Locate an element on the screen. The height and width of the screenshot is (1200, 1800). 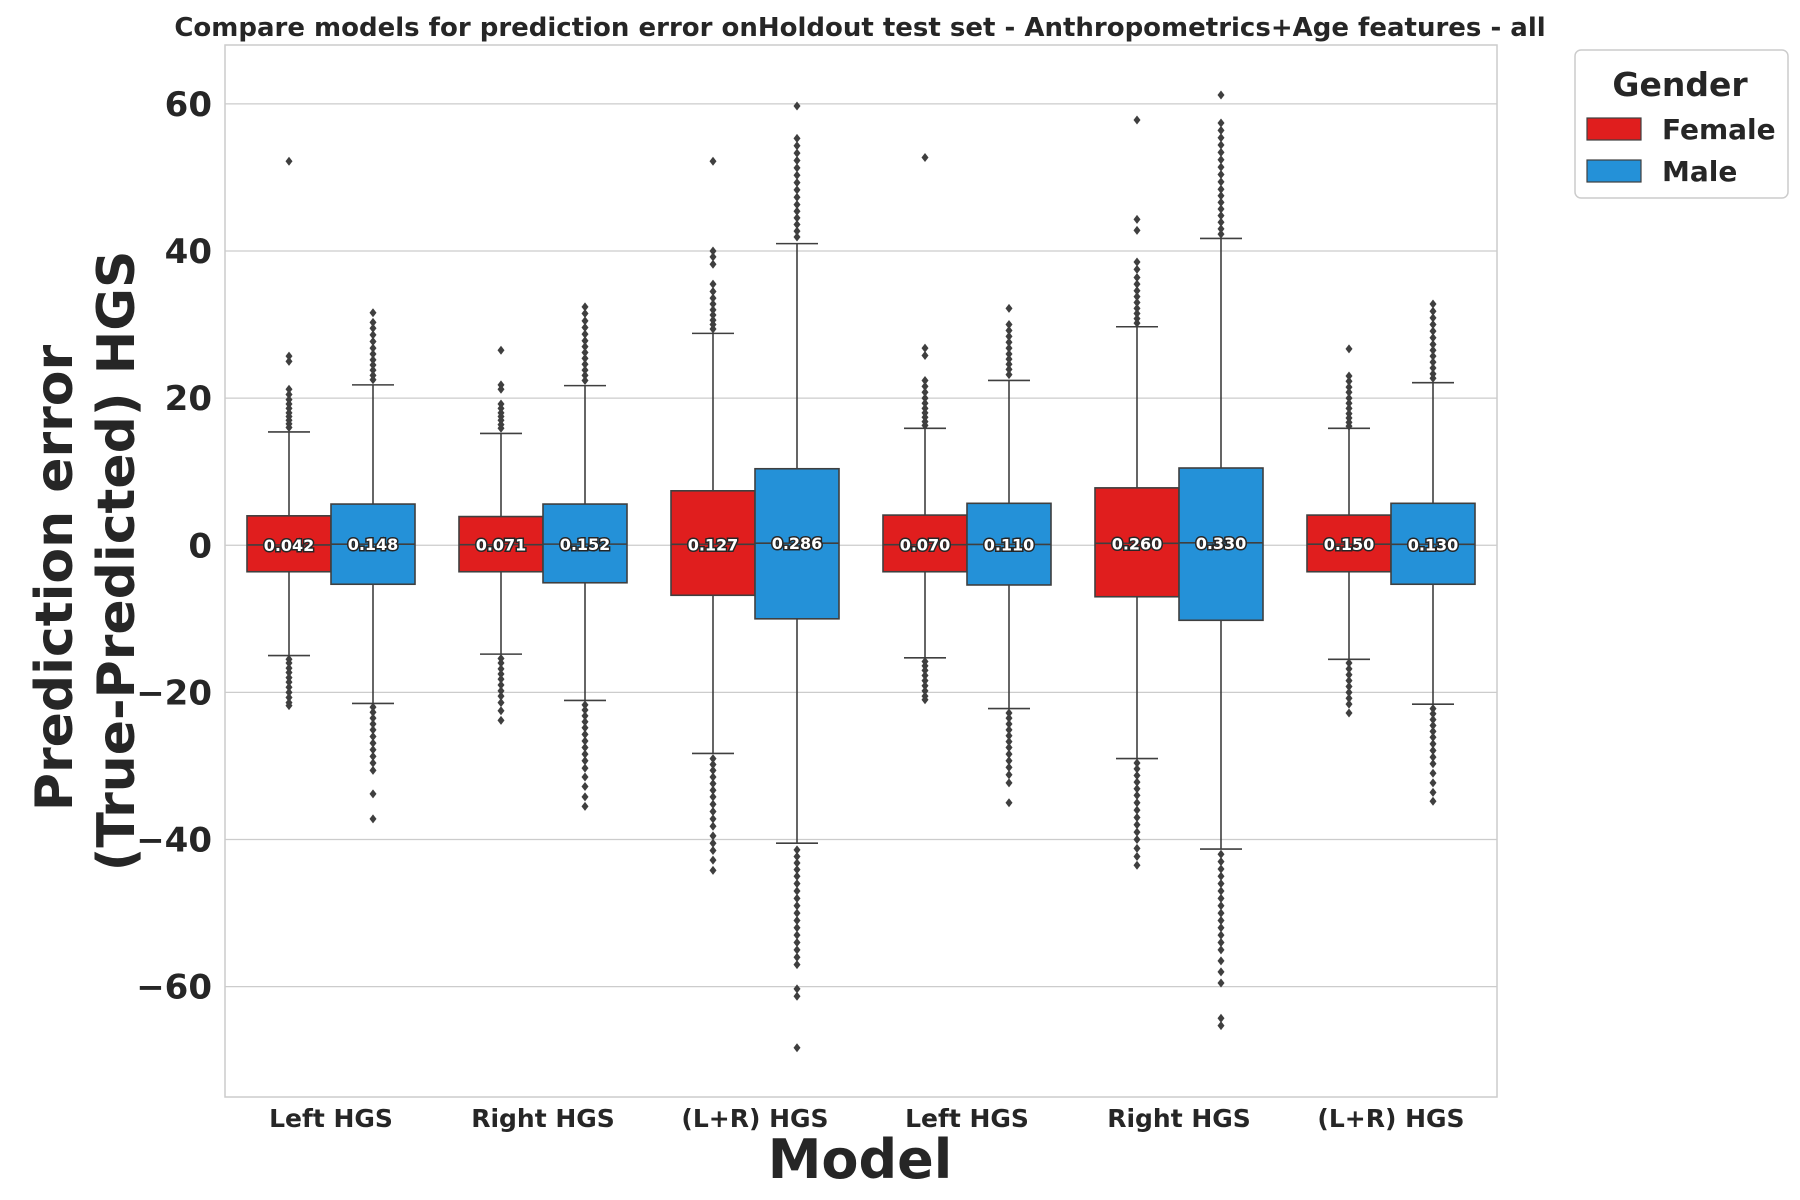
box-male-2: 0.152 is located at coordinates (585, 556).